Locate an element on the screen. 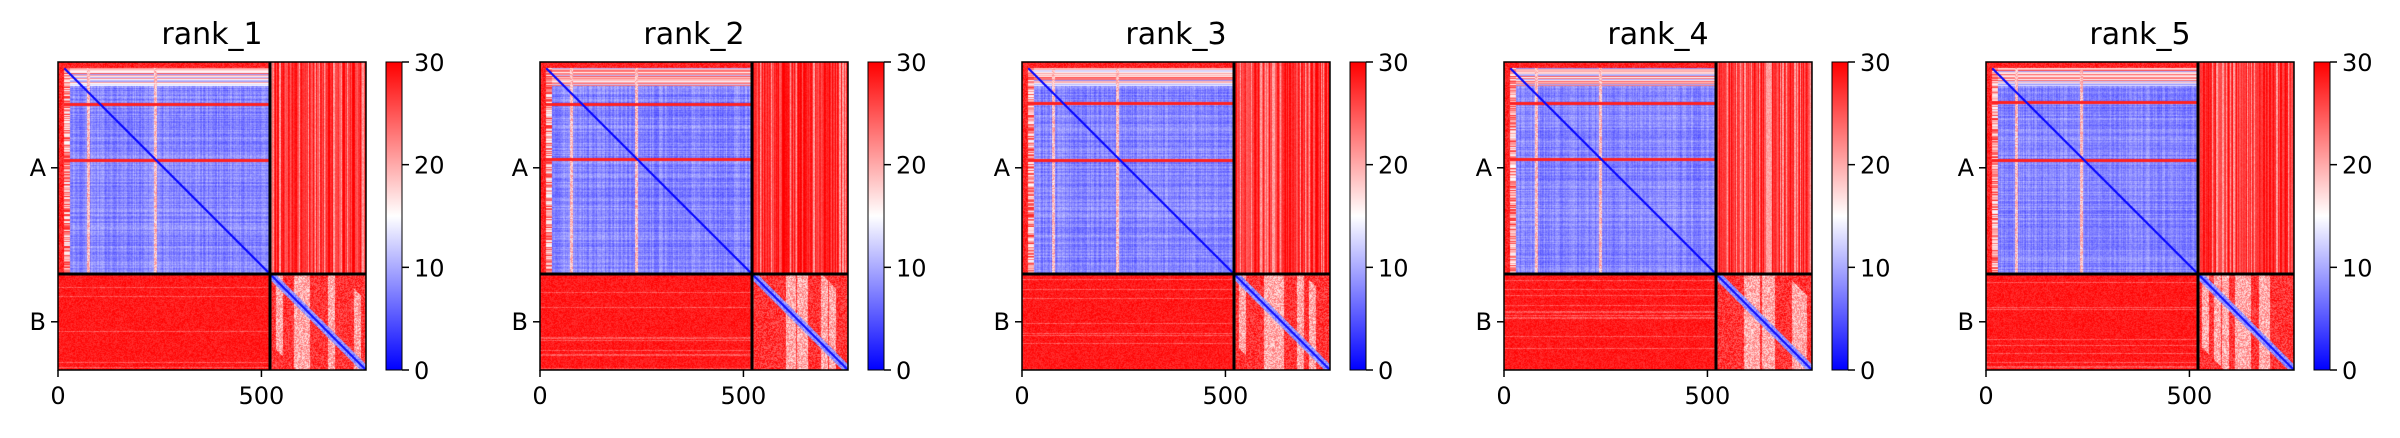  panel-title: rank_3 is located at coordinates (1175, 34).